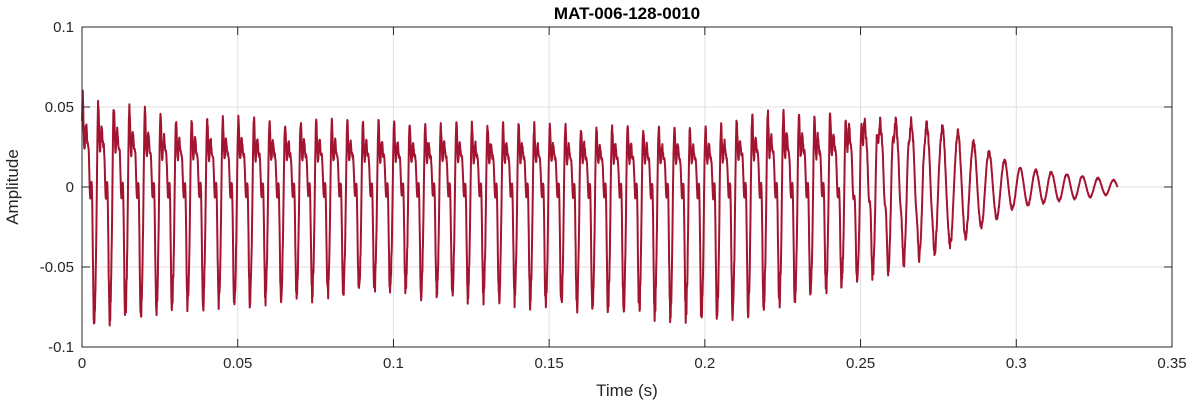  Describe the element at coordinates (70, 187) in the screenshot. I see `y-tick-label-2: 0` at that location.